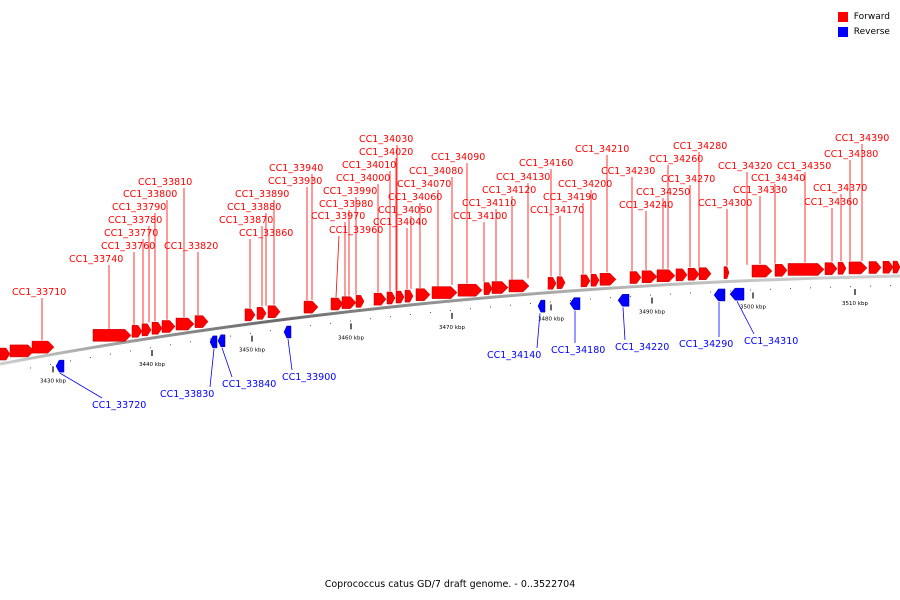 Image resolution: width=900 pixels, height=600 pixels. Describe the element at coordinates (254, 207) in the screenshot. I see `gene-label-forward: CC1_33880` at that location.